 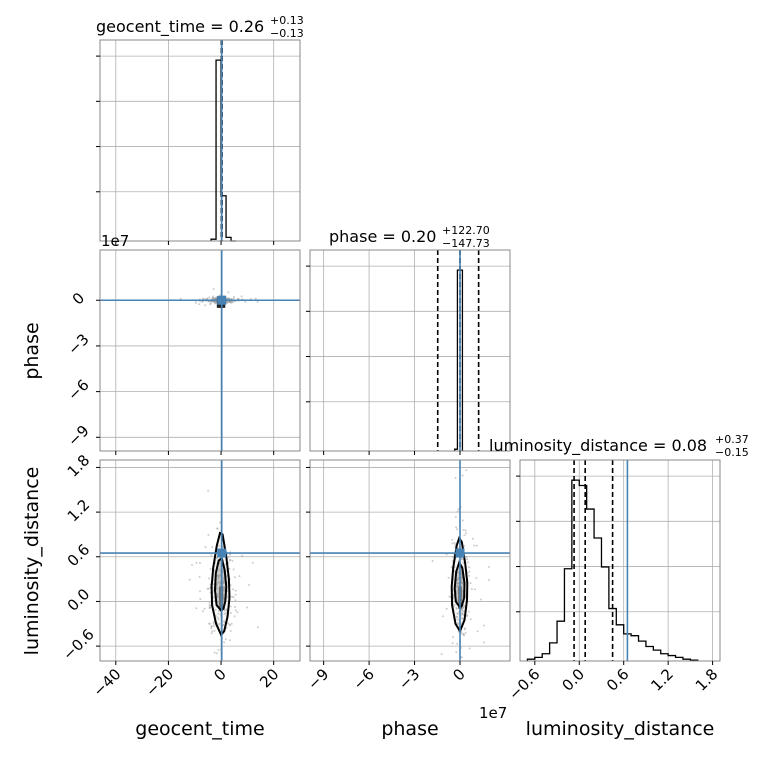 I want to click on ylabel-phase: phase, so click(x=32, y=350).